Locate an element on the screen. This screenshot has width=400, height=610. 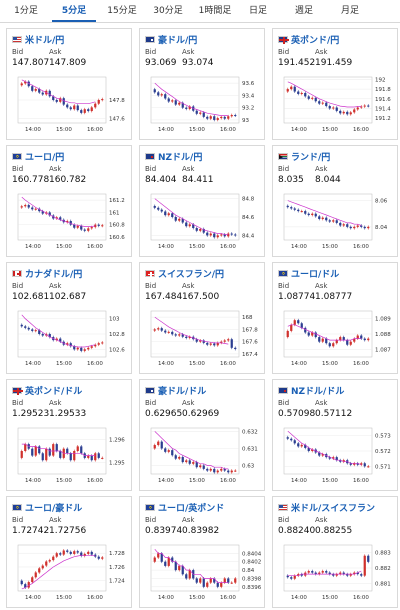
pair-name: 米ドル/スイスフラン is located at coordinates (333, 508).